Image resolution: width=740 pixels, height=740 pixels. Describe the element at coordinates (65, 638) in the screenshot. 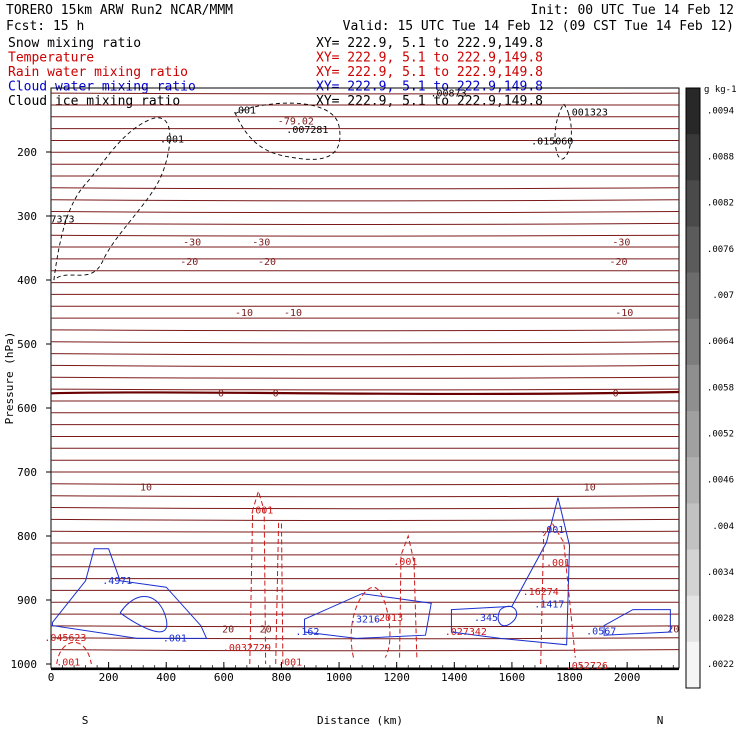

I see `rain-water-label: .045623` at that location.